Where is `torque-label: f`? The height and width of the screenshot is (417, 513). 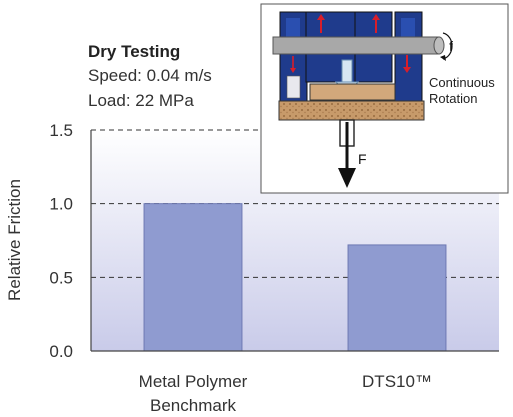
torque-label: f is located at coordinates (451, 46).